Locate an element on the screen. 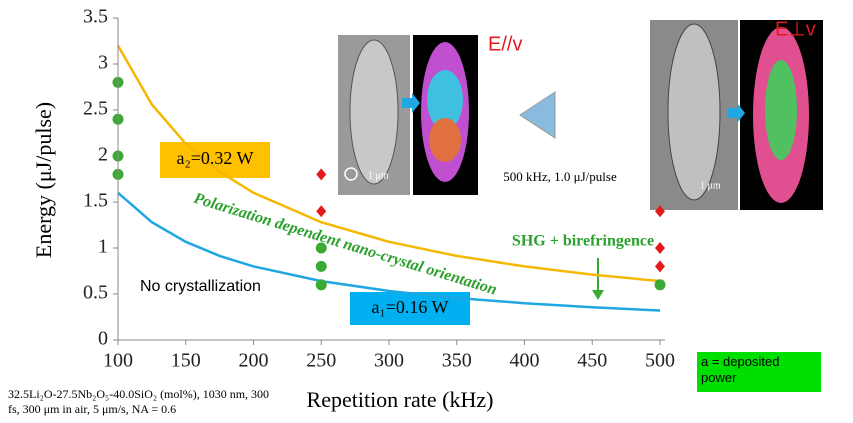 The image size is (853, 423). y-tick-label: 2 is located at coordinates (103, 155).